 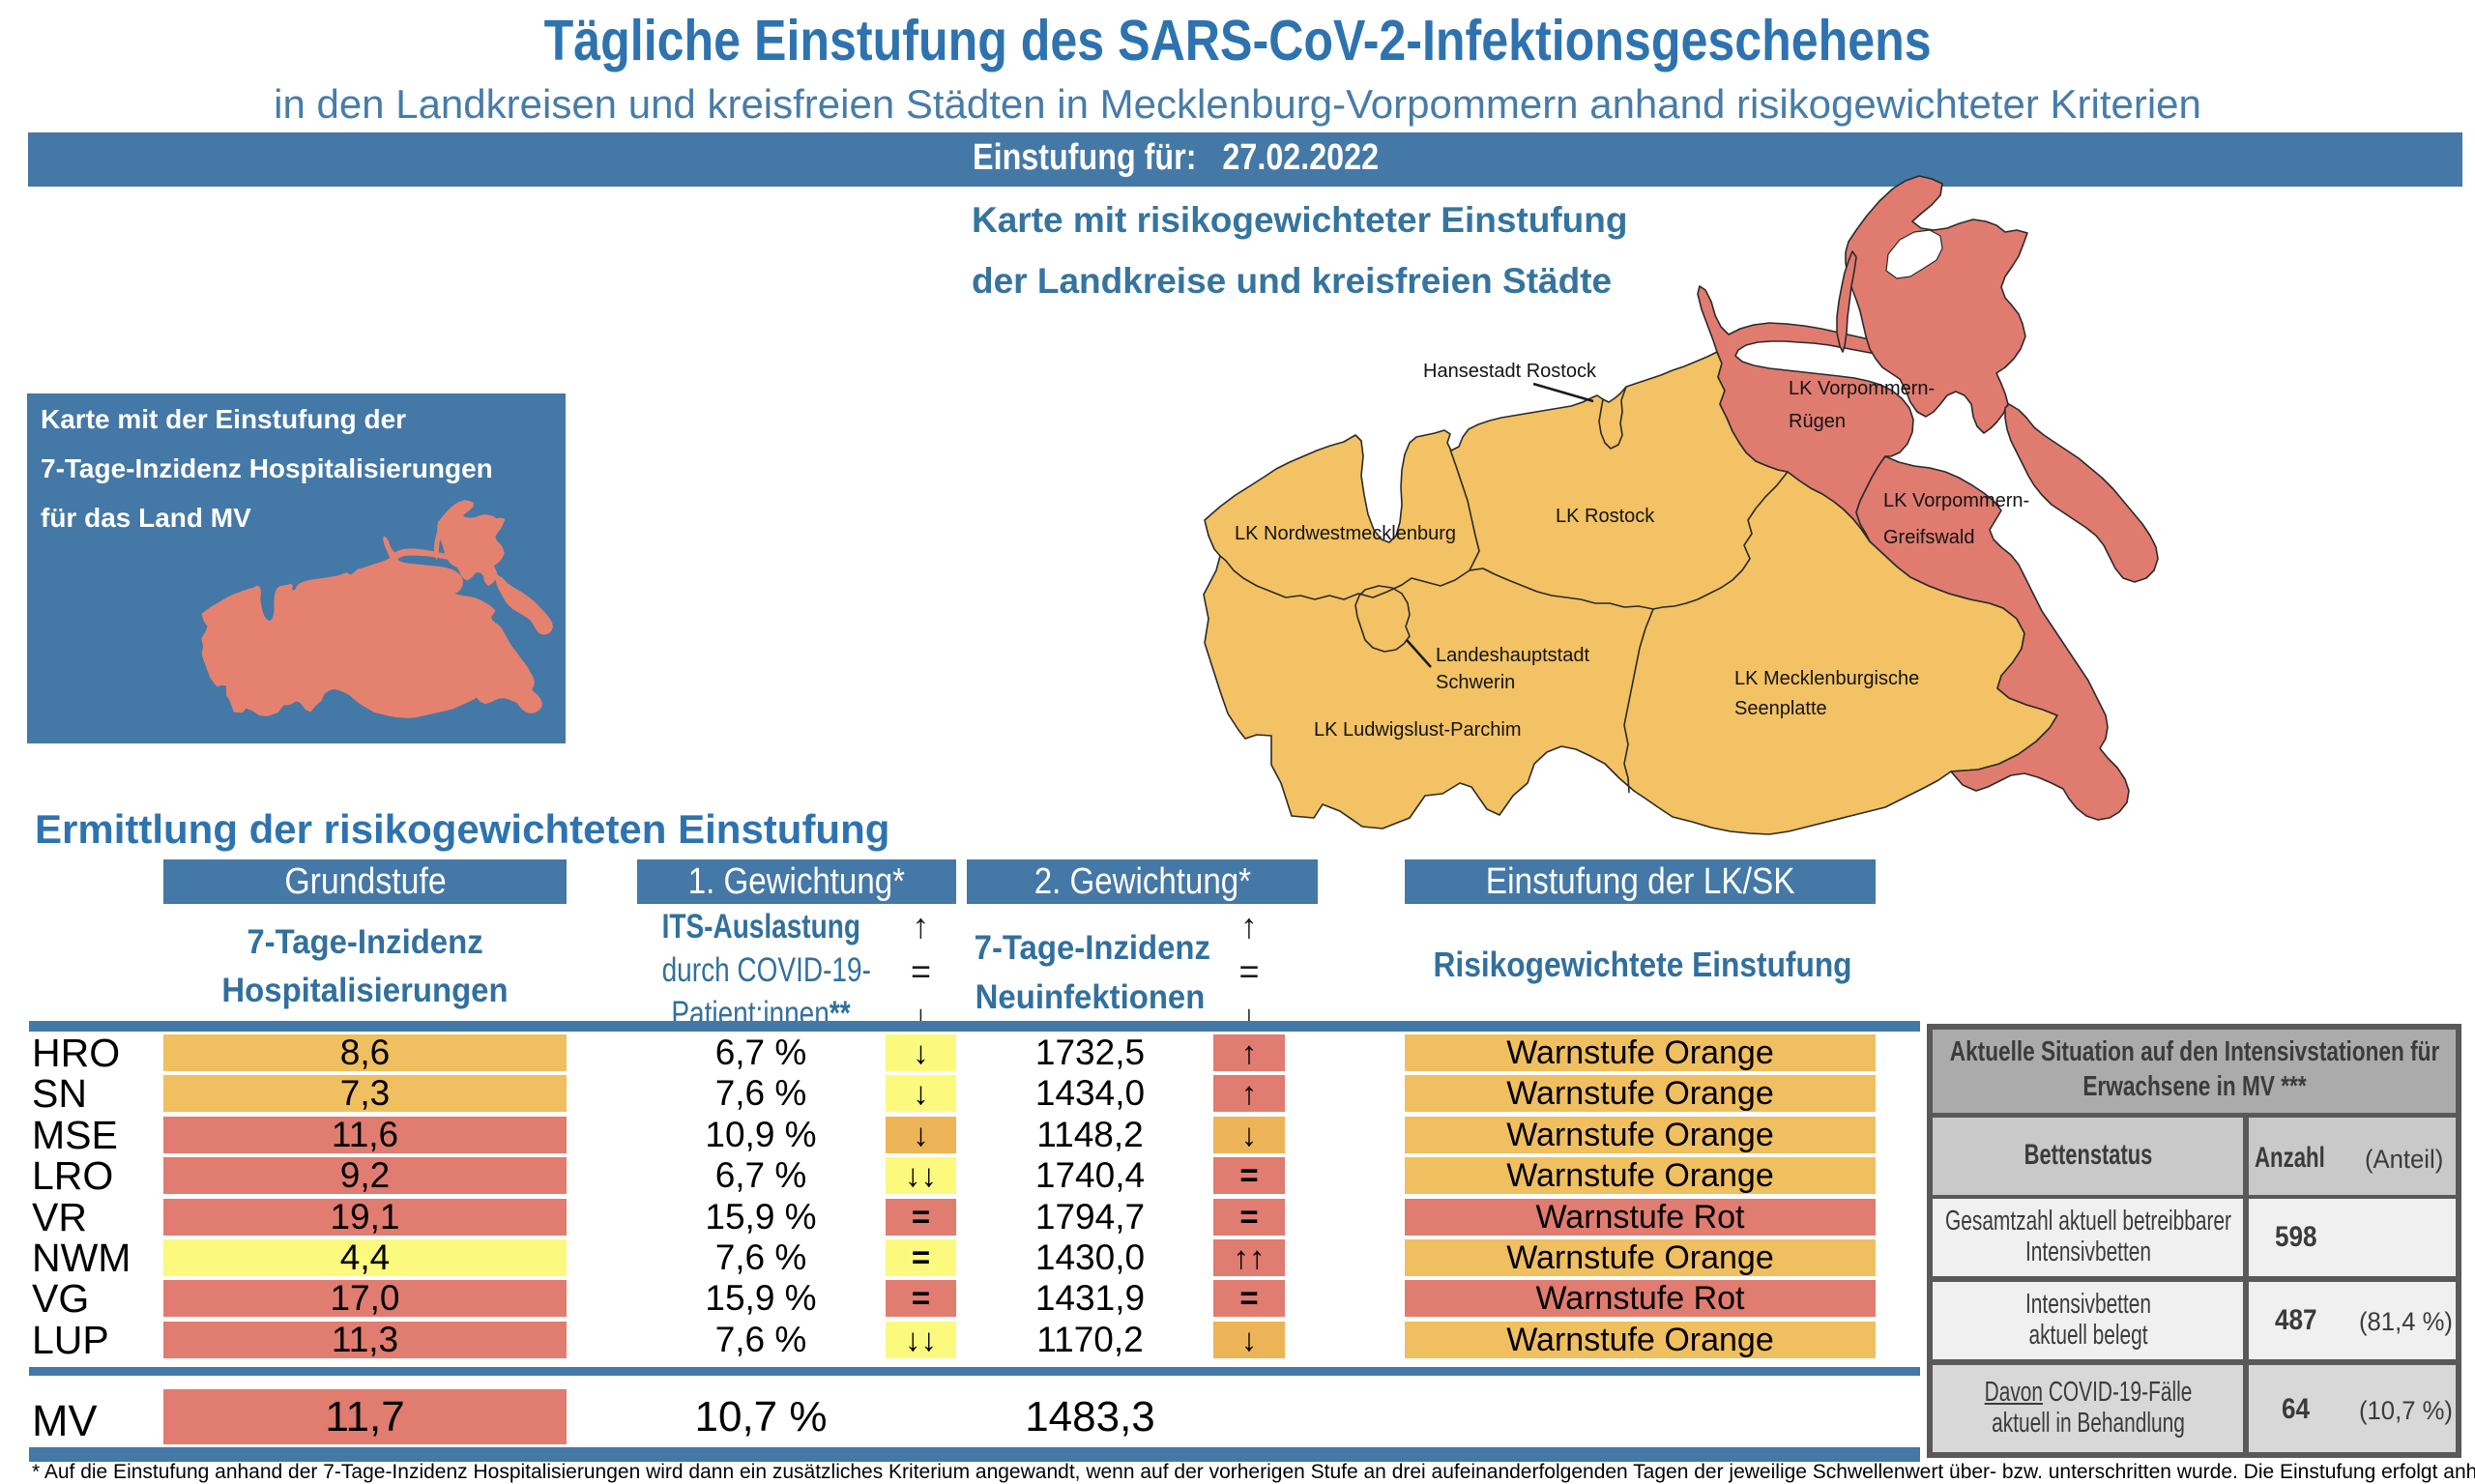 What do you see at coordinates (1928, 537) in the screenshot?
I see `svg-text: Greifswald` at bounding box center [1928, 537].